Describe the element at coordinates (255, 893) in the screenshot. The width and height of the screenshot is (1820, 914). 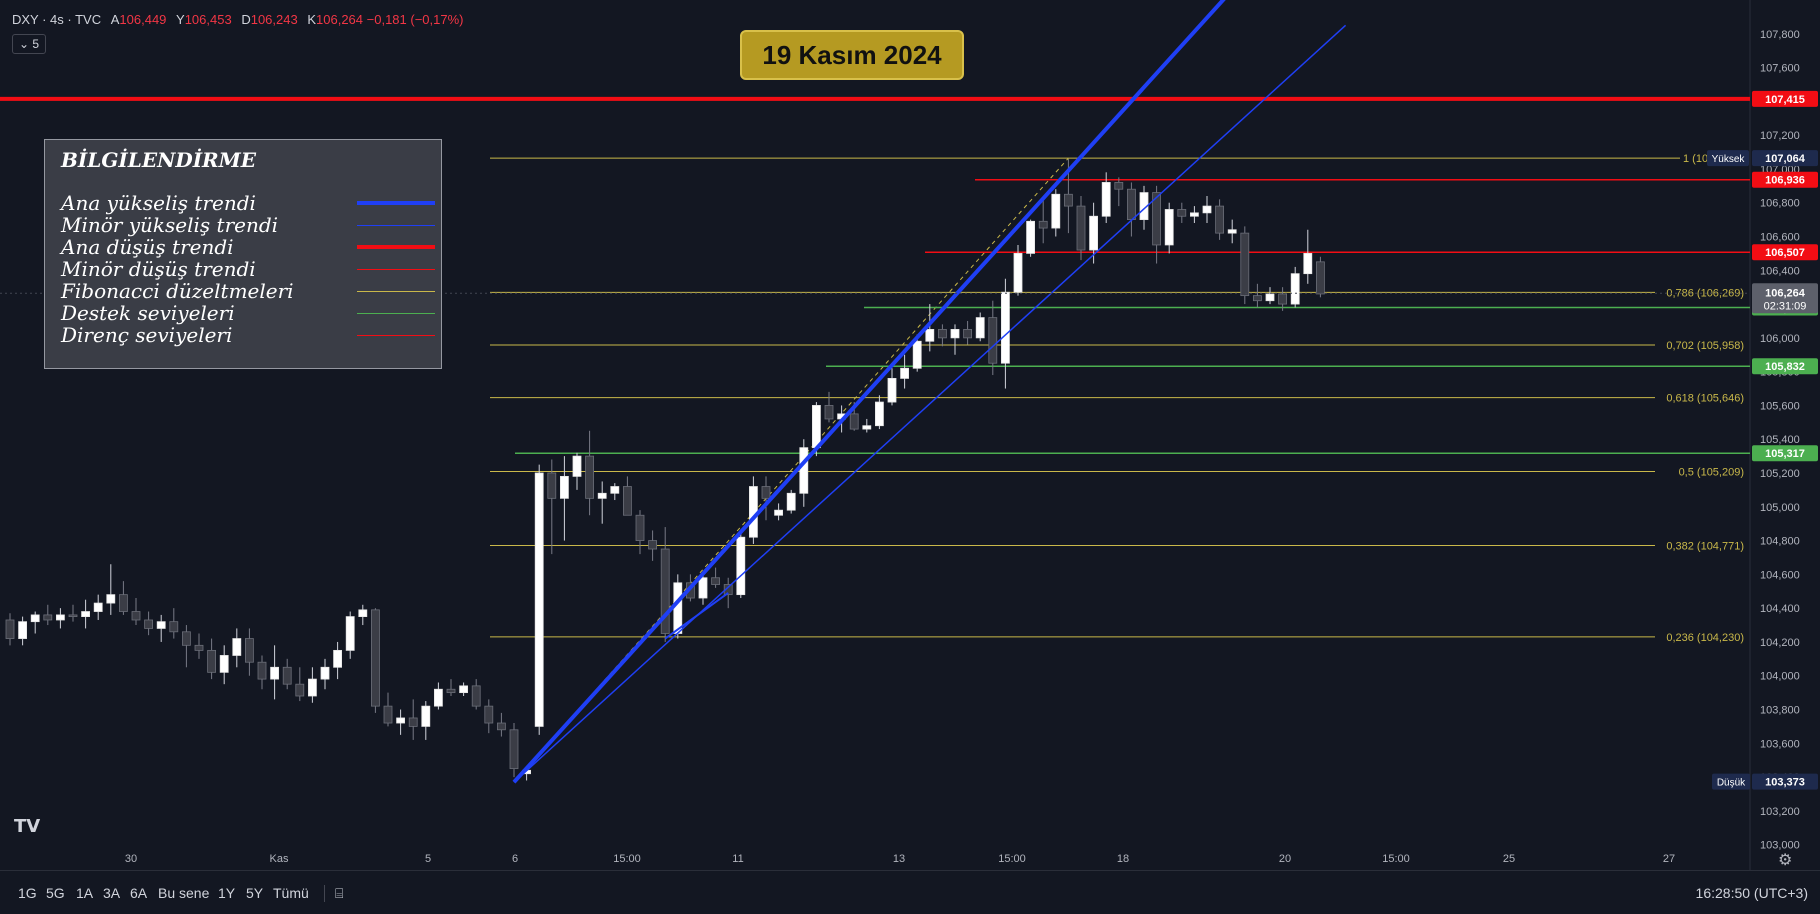
I see `range-button: 5Y` at that location.